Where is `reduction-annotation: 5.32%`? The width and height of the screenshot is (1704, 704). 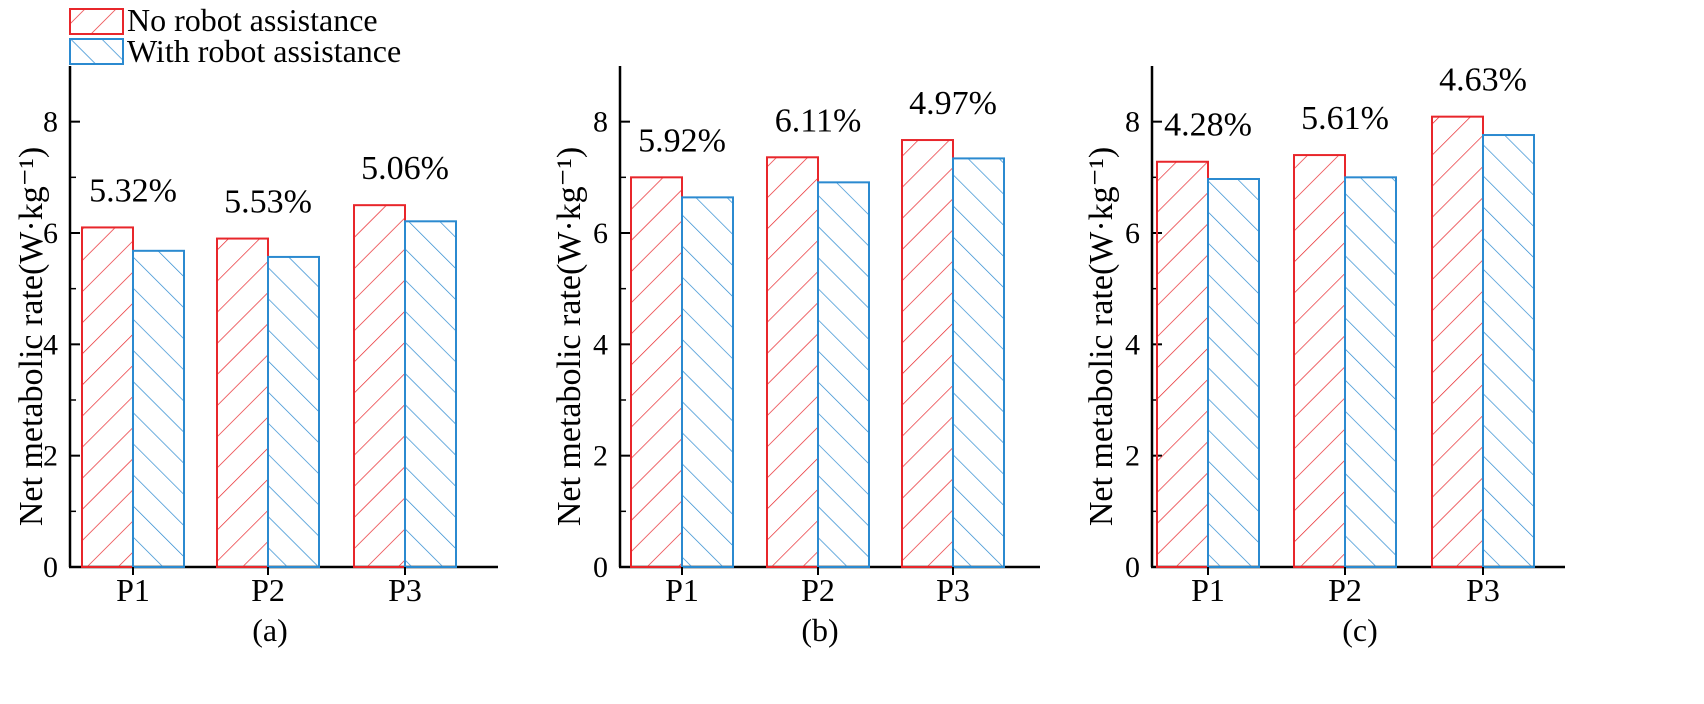 reduction-annotation: 5.32% is located at coordinates (133, 190).